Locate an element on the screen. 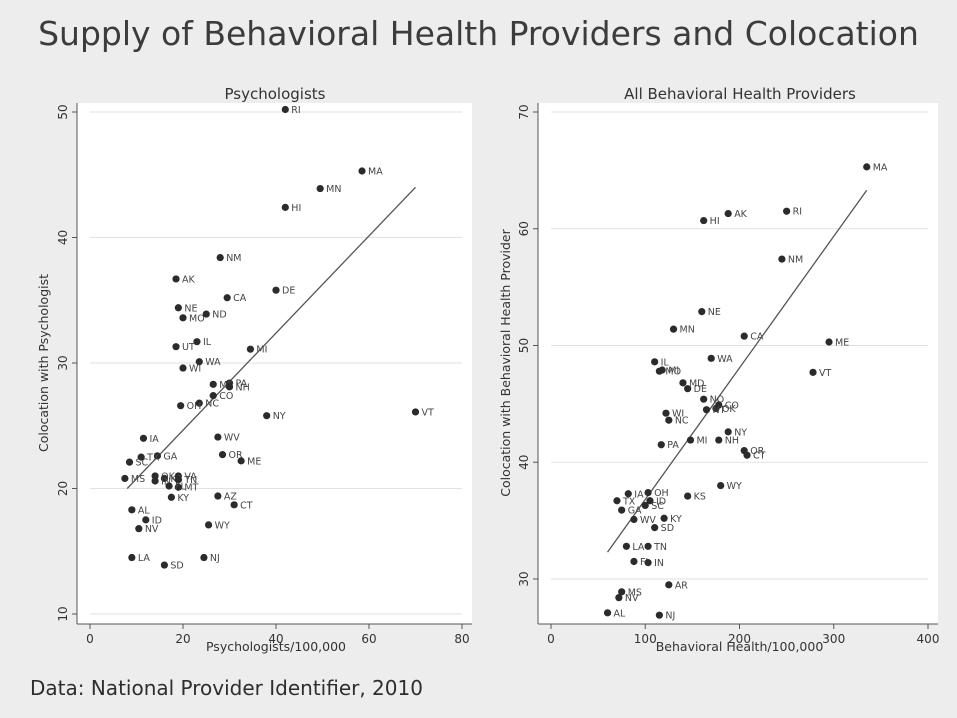  data-point-ga is located at coordinates (157, 456).